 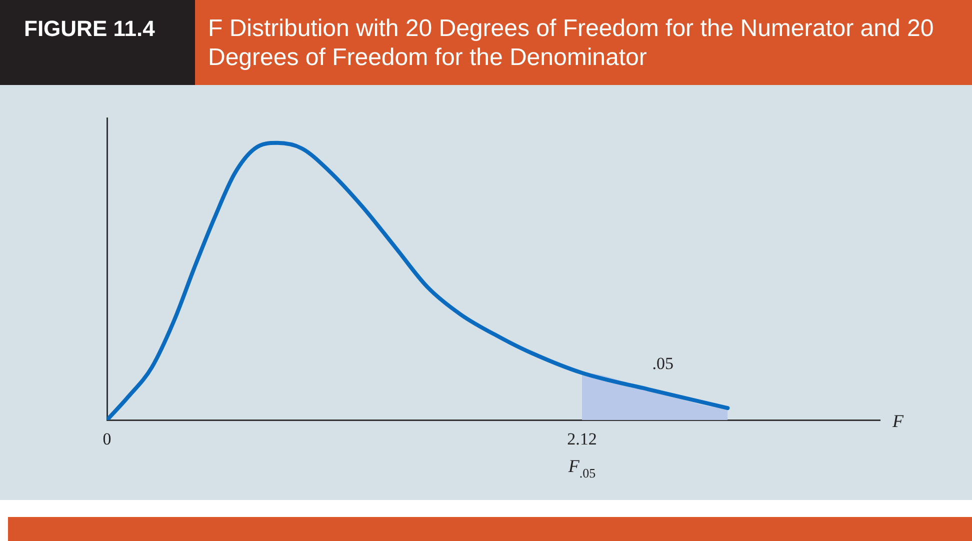 I want to click on annotation: .05, so click(x=663, y=363).